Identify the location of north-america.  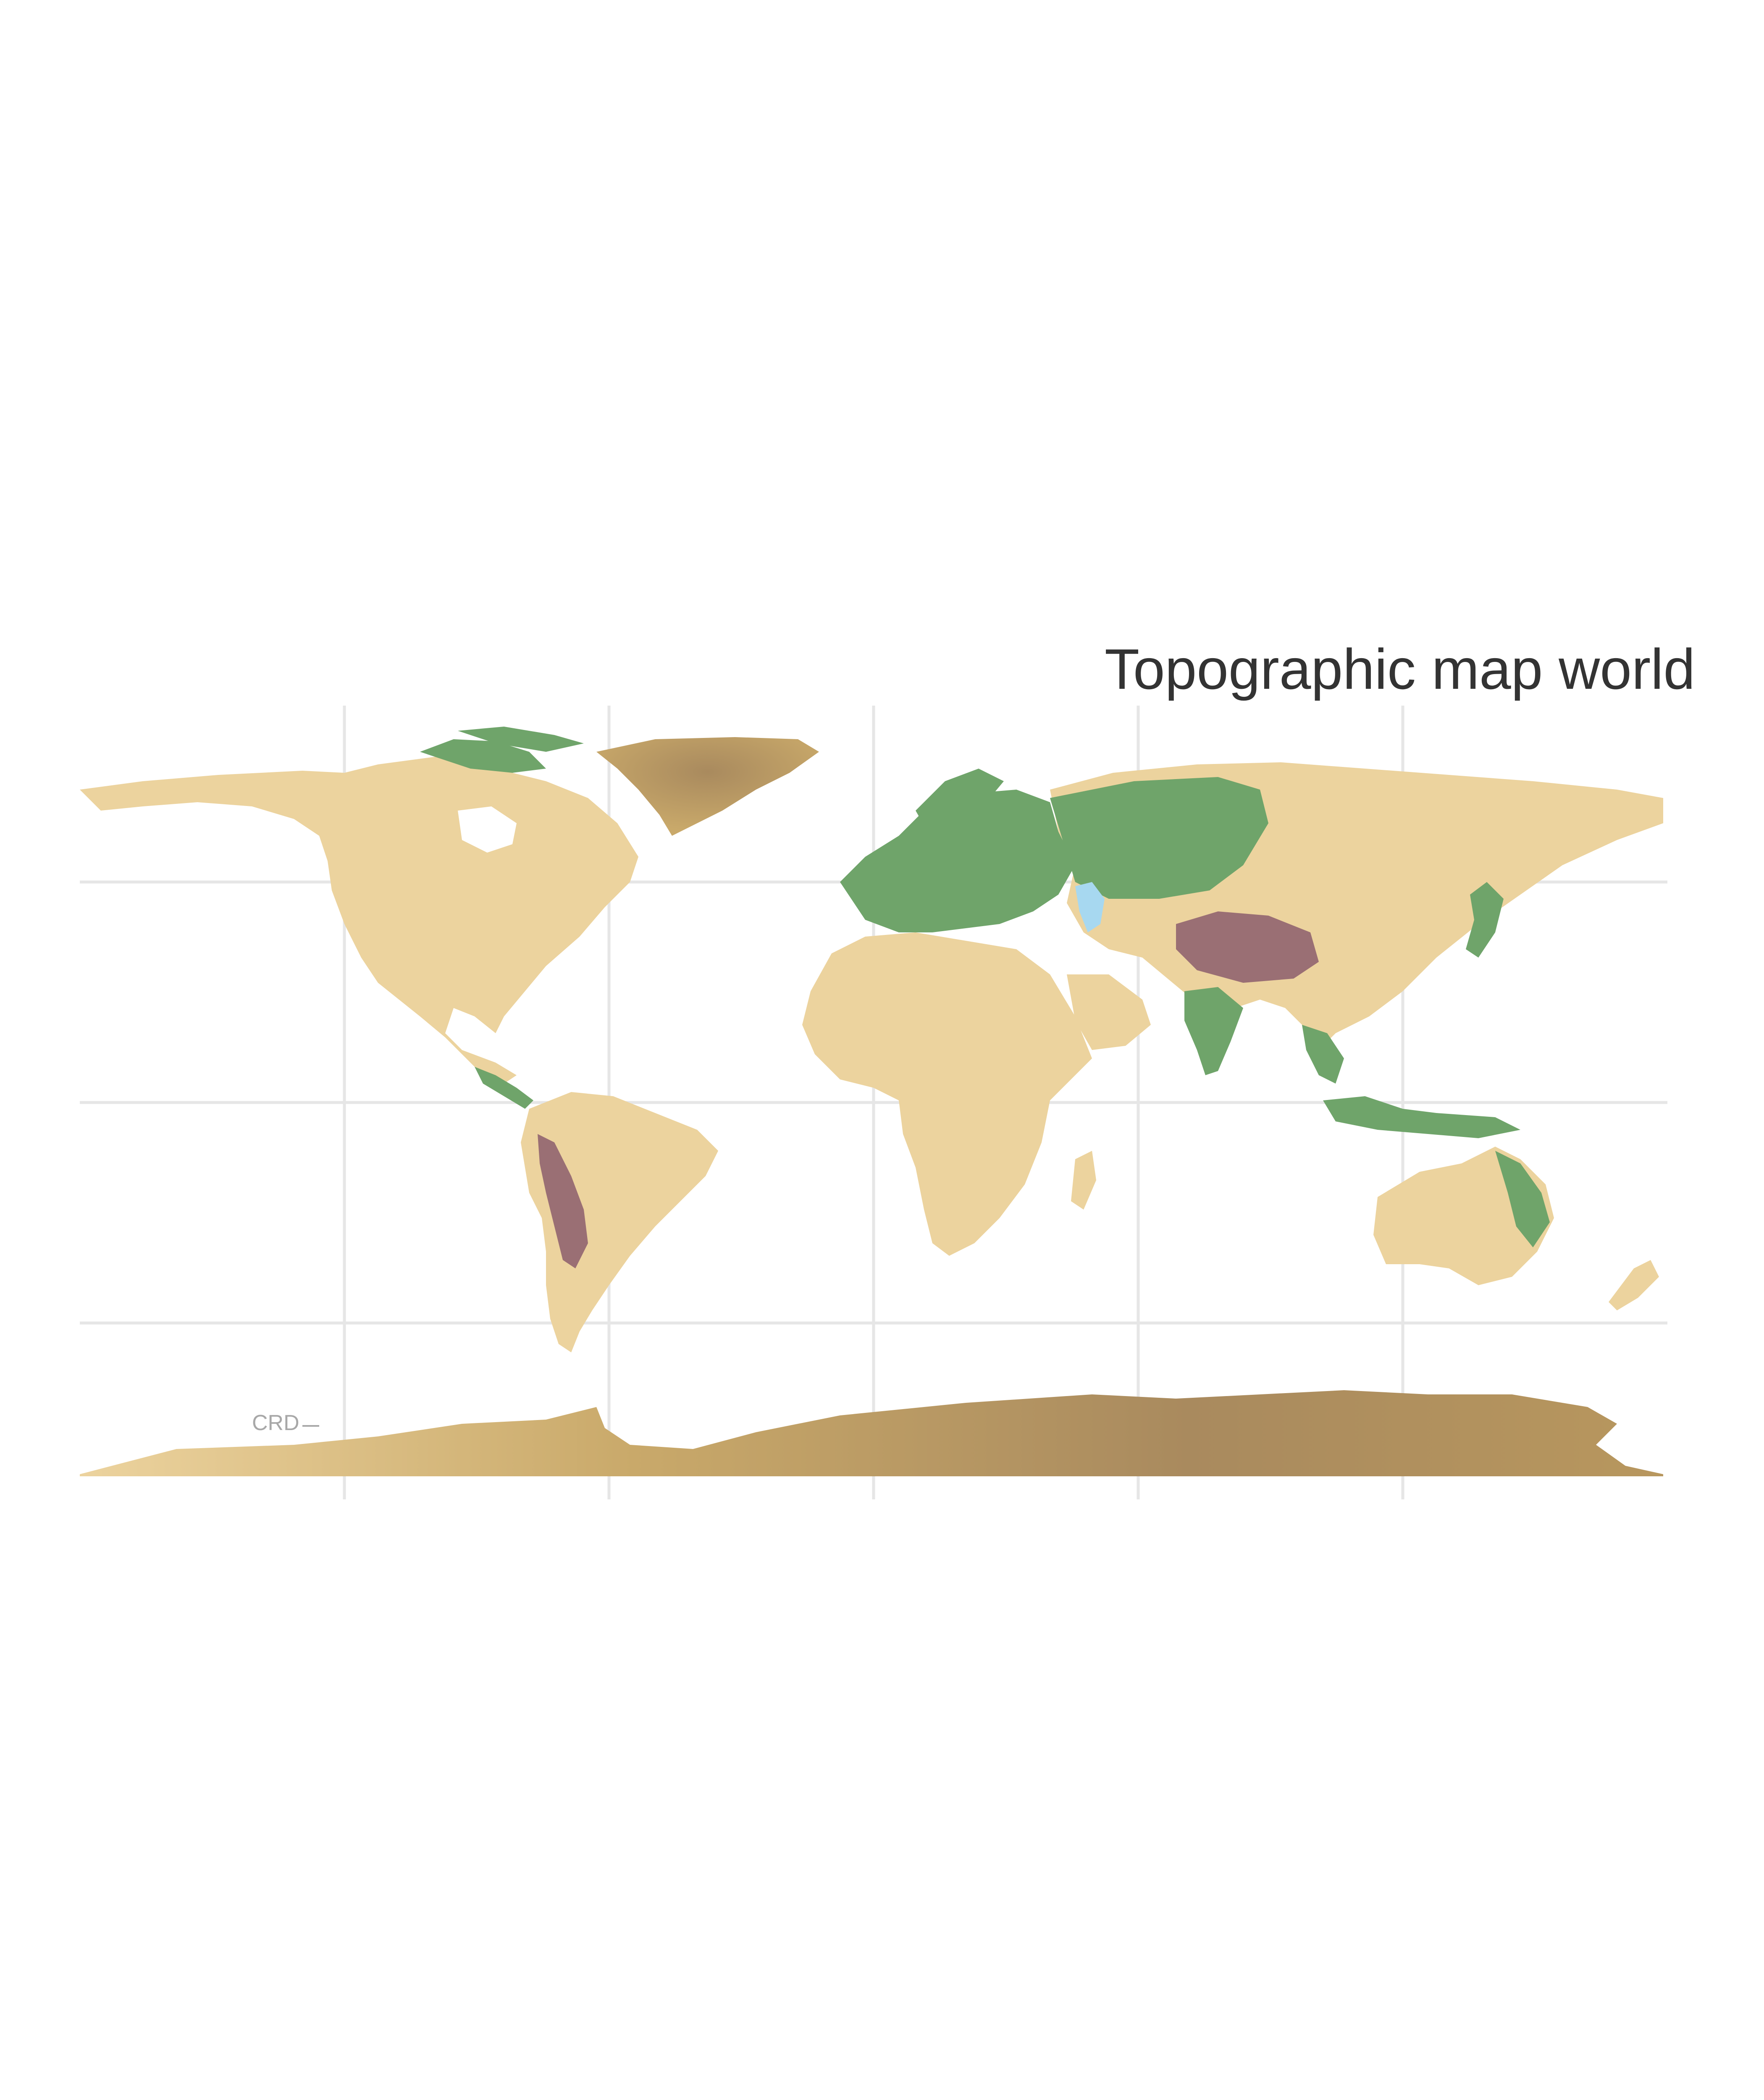
(359, 920).